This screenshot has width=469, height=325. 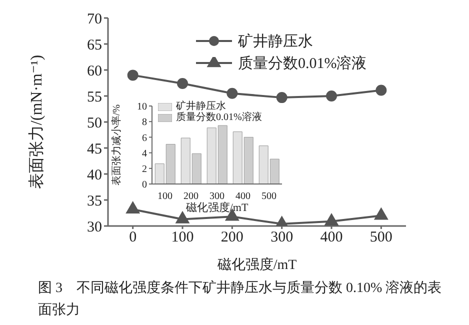 What do you see at coordinates (133, 238) in the screenshot?
I see `x-tick-label: 0` at bounding box center [133, 238].